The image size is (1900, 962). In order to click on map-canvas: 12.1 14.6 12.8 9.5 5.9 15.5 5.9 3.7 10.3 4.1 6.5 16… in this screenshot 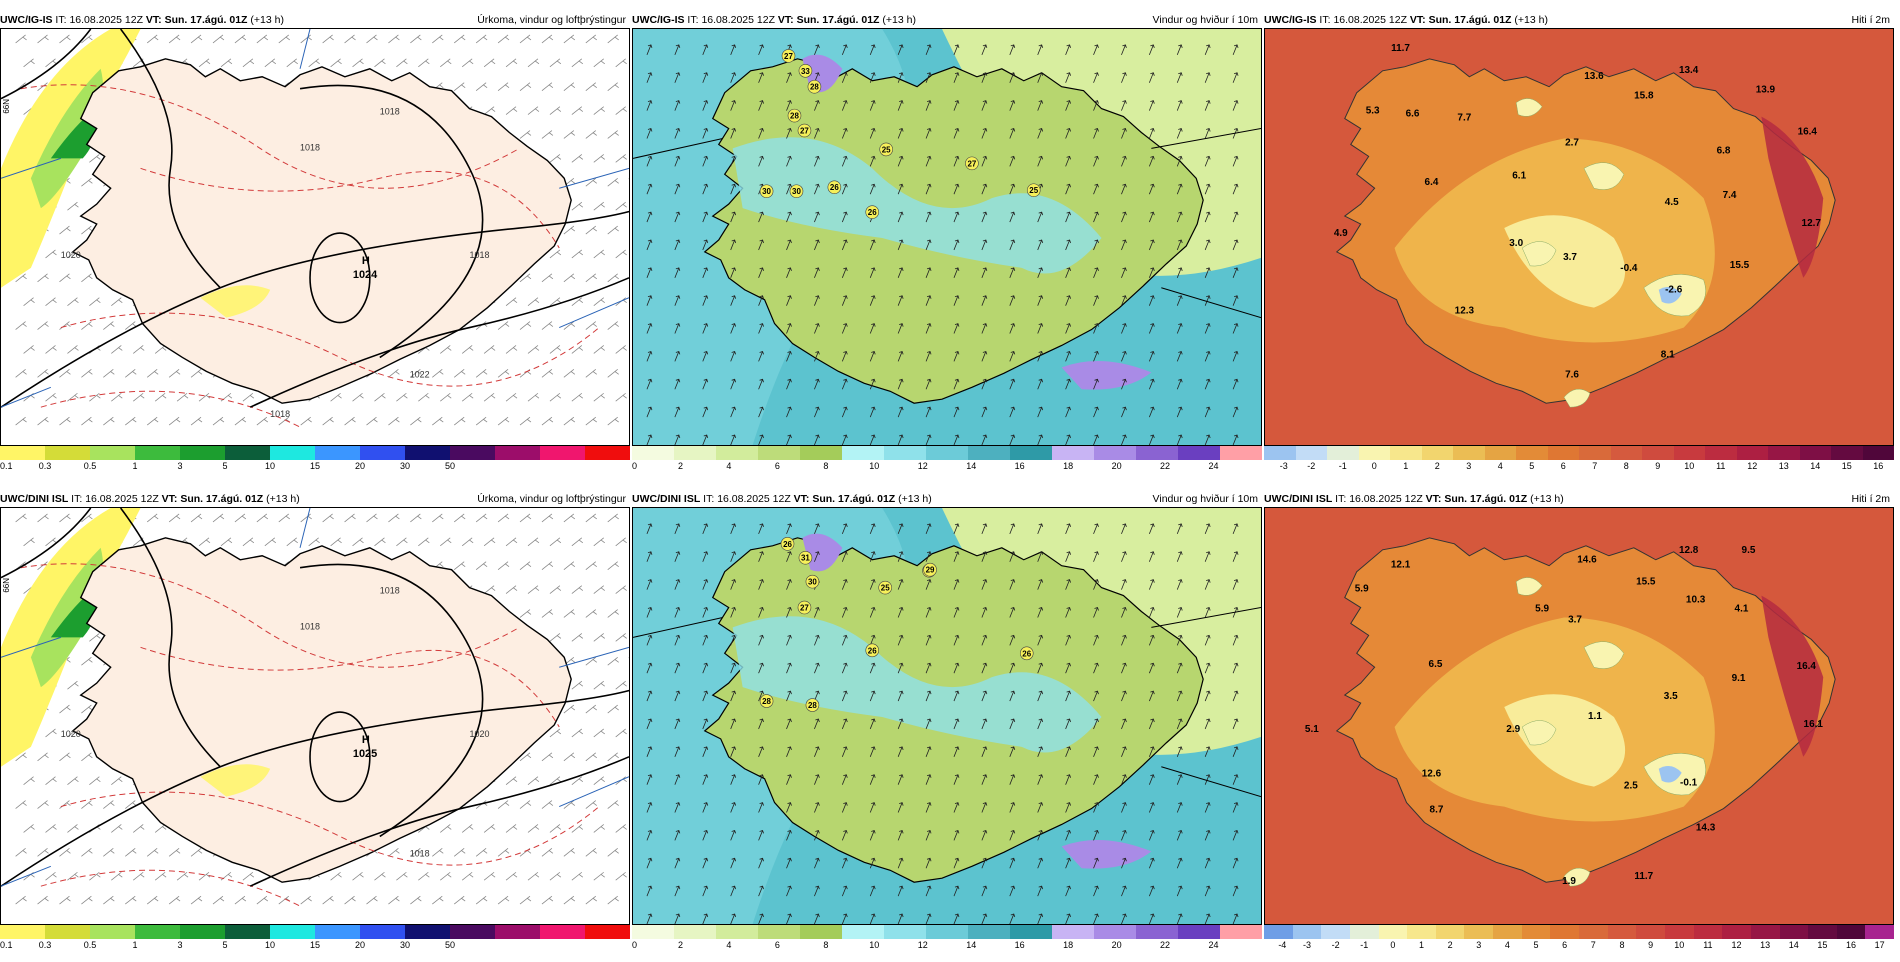, I will do `click(1579, 716)`.